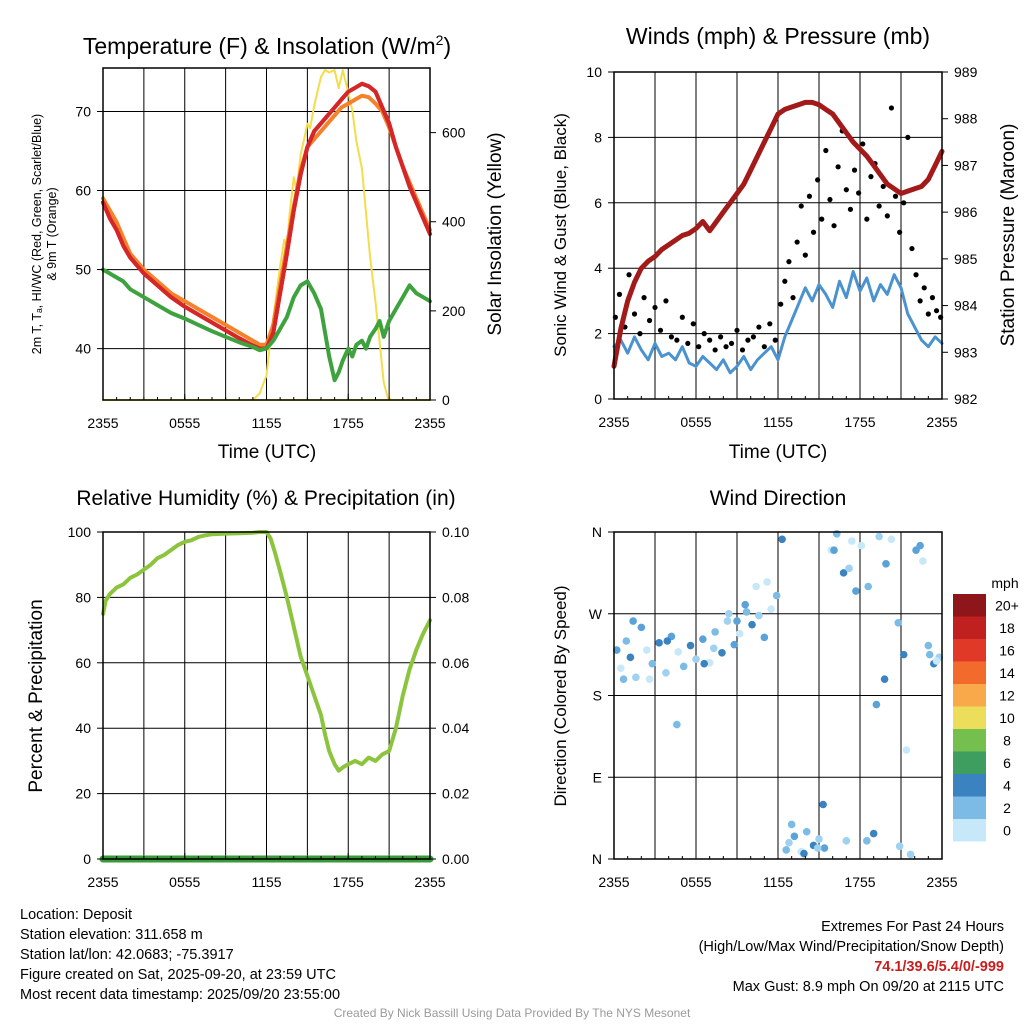 This screenshot has height=1024, width=1024. What do you see at coordinates (598, 334) in the screenshot?
I see `y-tick-label: 2` at bounding box center [598, 334].